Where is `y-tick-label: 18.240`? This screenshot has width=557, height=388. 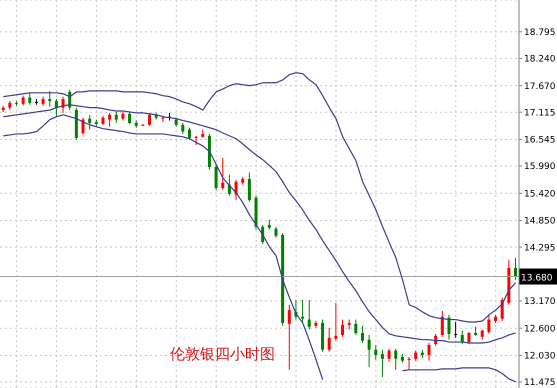
y-tick-label: 18.240 is located at coordinates (540, 59).